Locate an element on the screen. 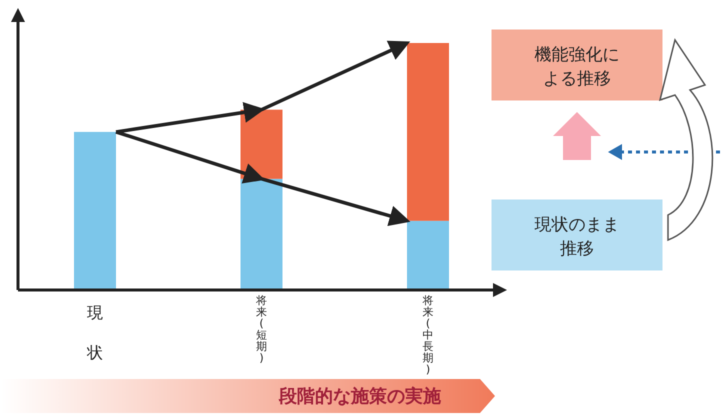 This screenshot has width=726, height=414. x-tick-label: 将来(中長期) is located at coordinates (428, 335).